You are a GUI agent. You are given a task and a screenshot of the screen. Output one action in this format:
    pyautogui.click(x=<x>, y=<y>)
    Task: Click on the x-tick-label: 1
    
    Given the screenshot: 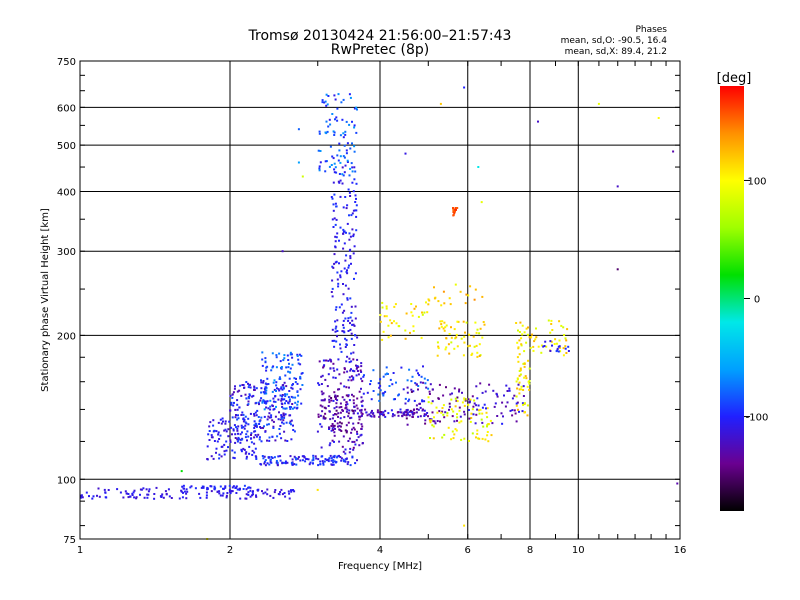 What is the action you would take?
    pyautogui.click(x=80, y=550)
    